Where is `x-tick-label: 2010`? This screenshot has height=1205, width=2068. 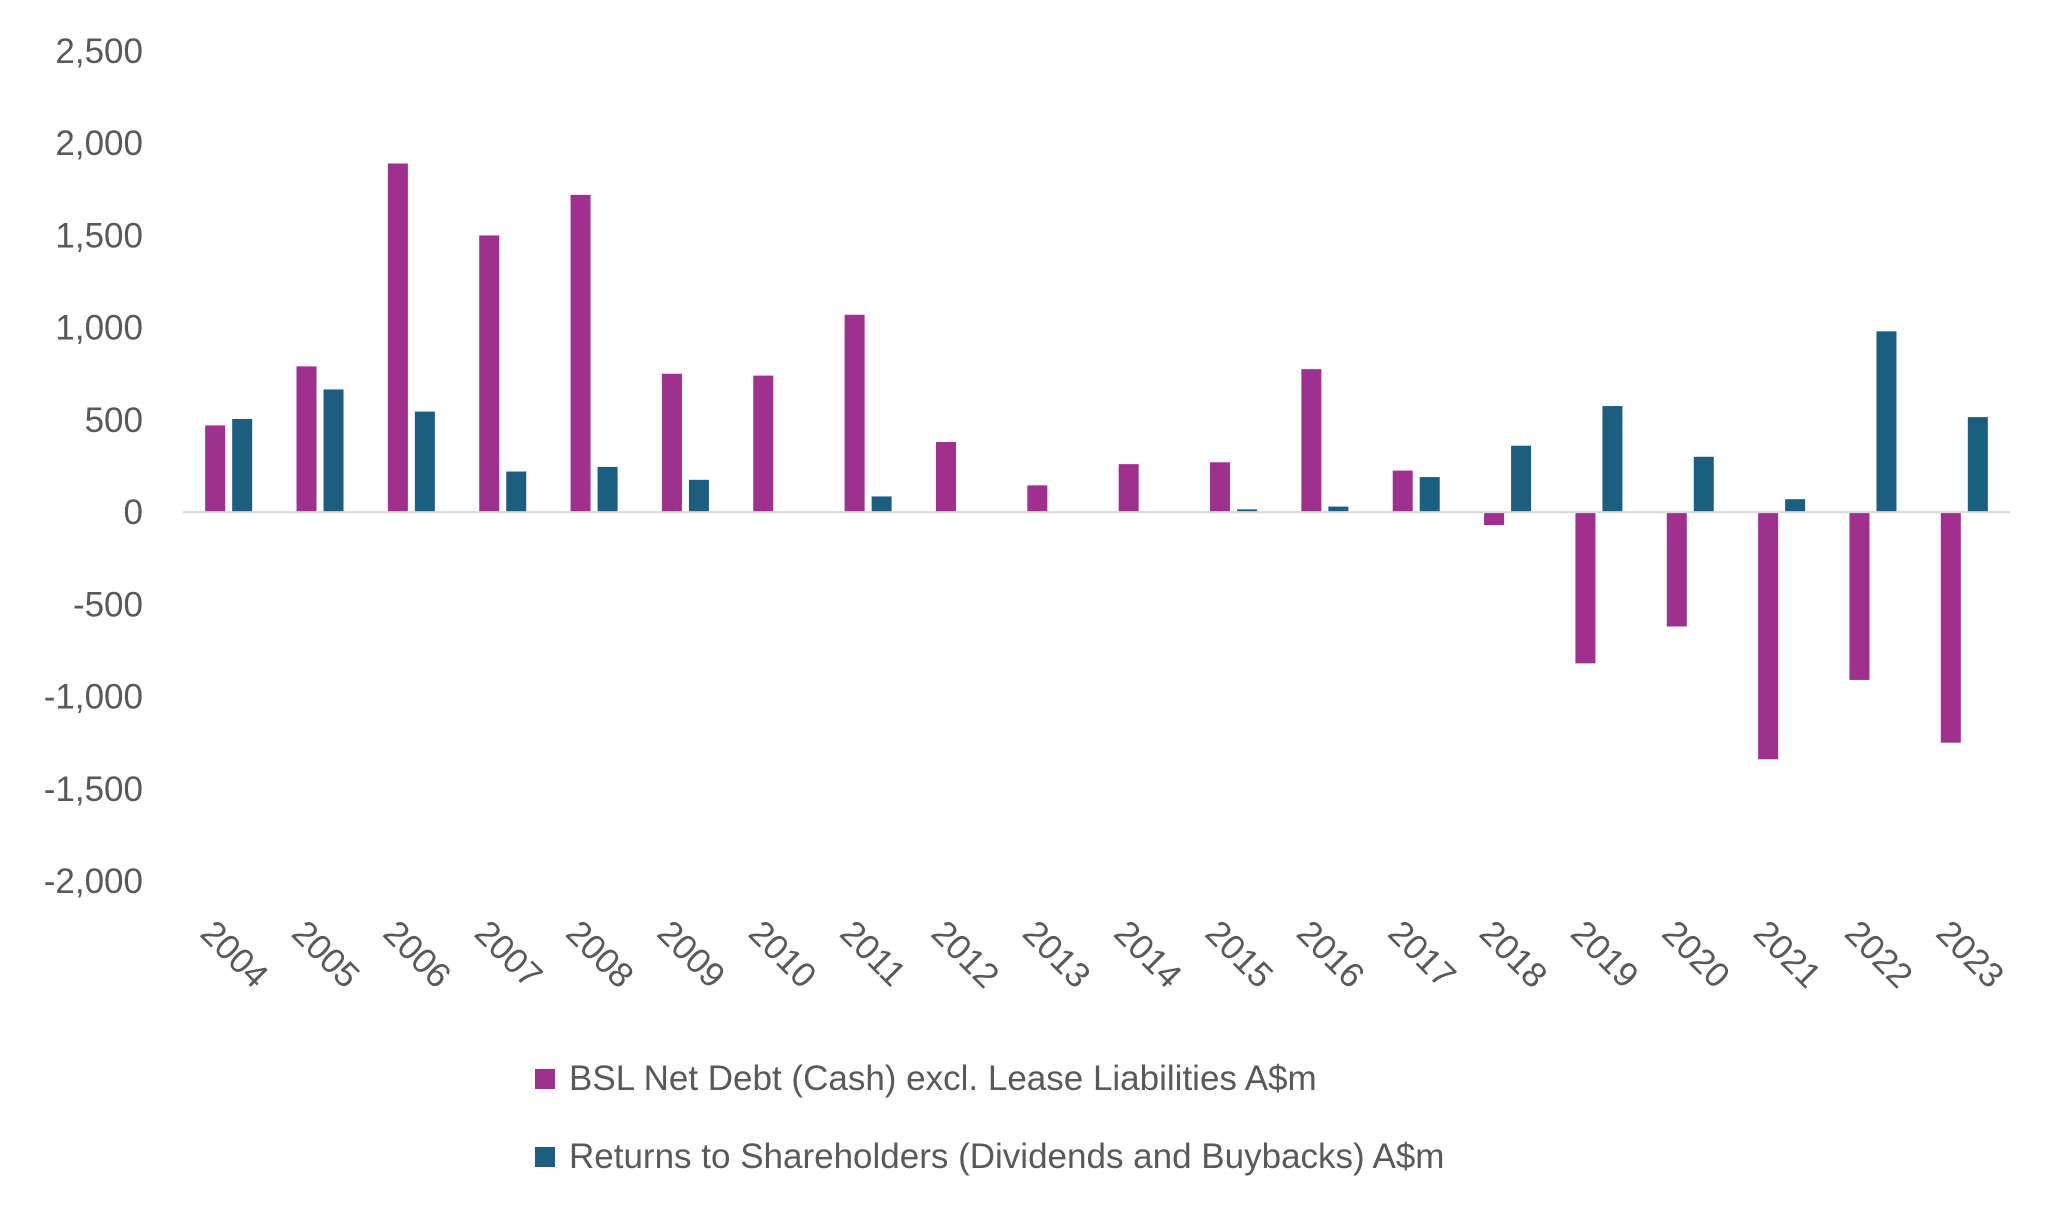 x-tick-label: 2010 is located at coordinates (782, 954).